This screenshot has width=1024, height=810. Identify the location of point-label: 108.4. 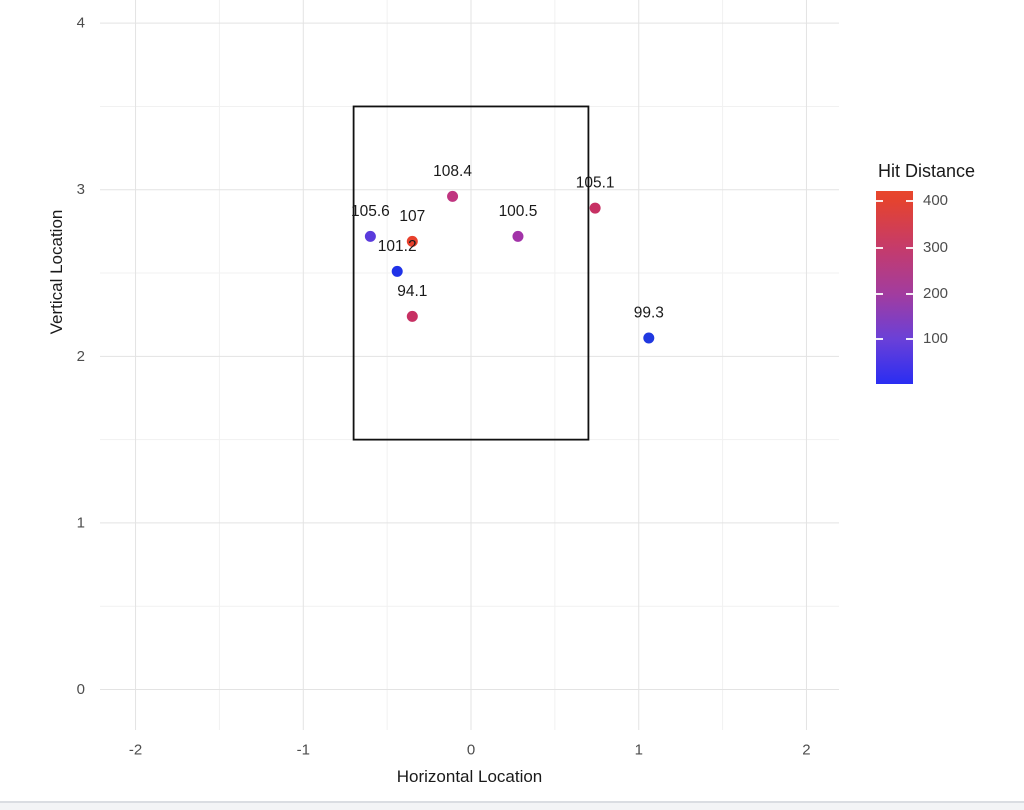
(452, 171).